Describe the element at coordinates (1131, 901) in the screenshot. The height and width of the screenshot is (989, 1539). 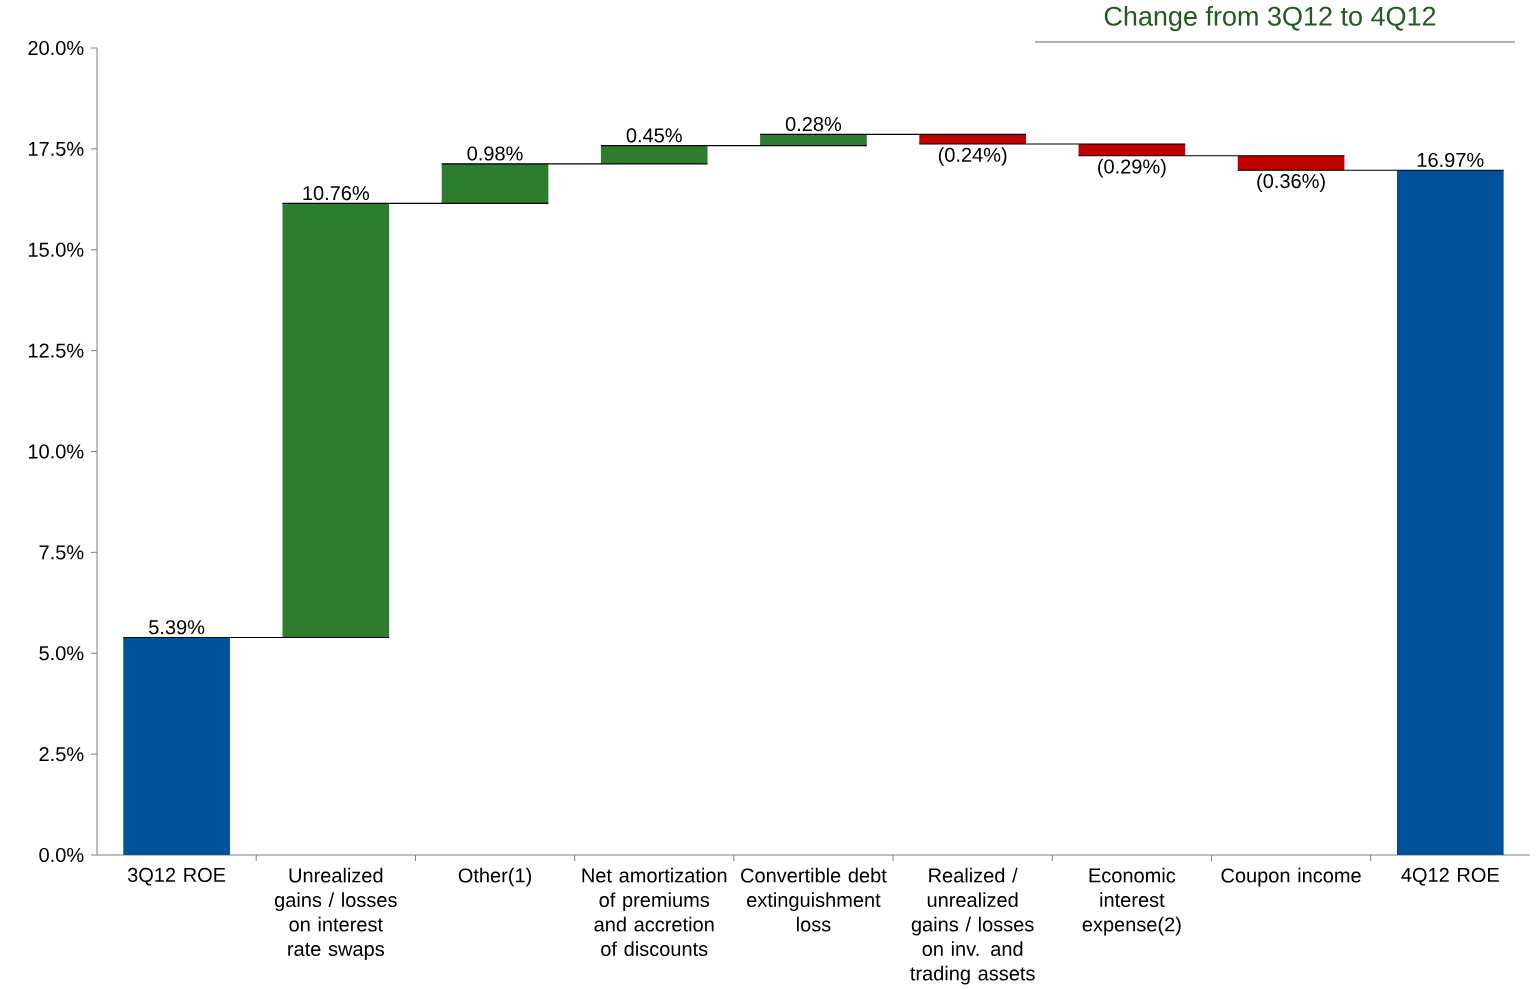
I see `x-tick-label: Economic interest expense(2)` at that location.